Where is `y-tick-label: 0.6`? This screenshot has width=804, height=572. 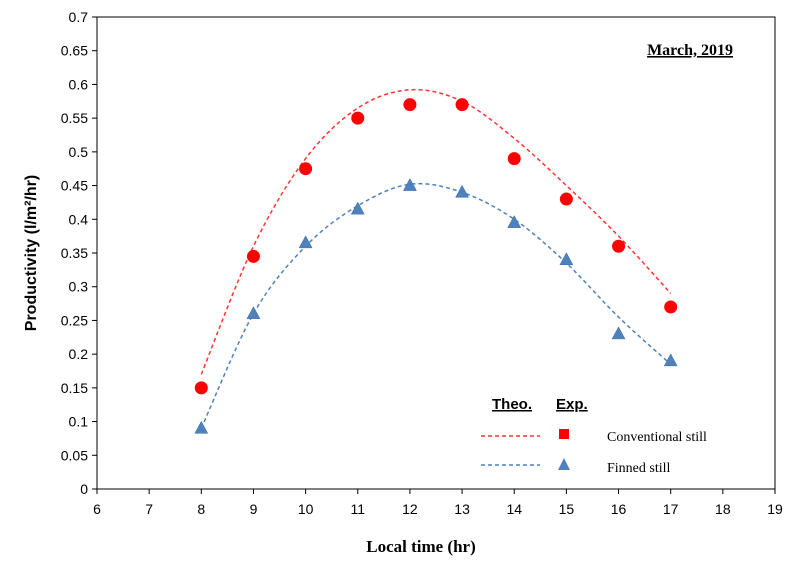
y-tick-label: 0.6 is located at coordinates (79, 84).